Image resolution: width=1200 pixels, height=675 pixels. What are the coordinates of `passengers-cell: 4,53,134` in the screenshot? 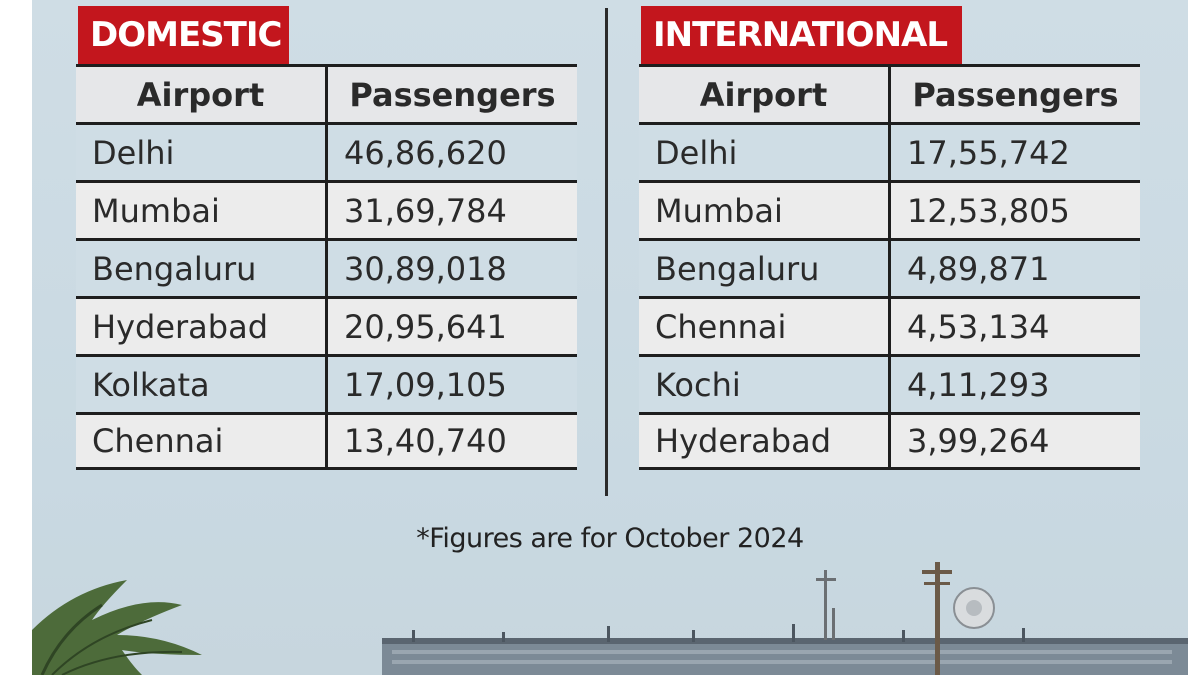 It's located at (1015, 325).